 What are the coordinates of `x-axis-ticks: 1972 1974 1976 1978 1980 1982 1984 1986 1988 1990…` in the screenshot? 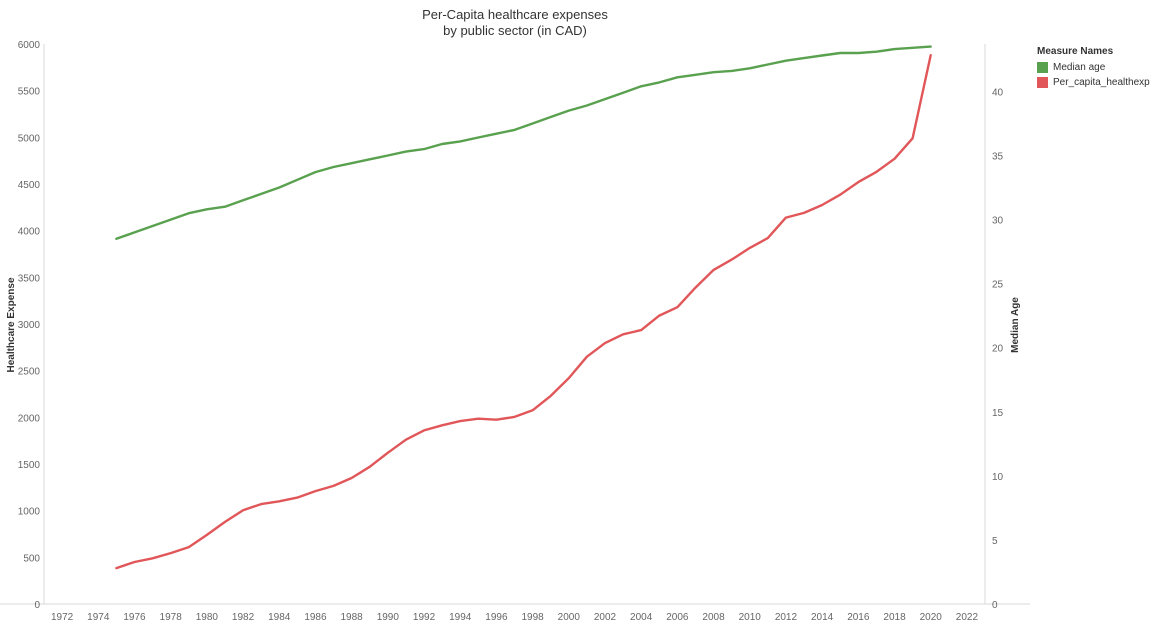 It's located at (514, 617).